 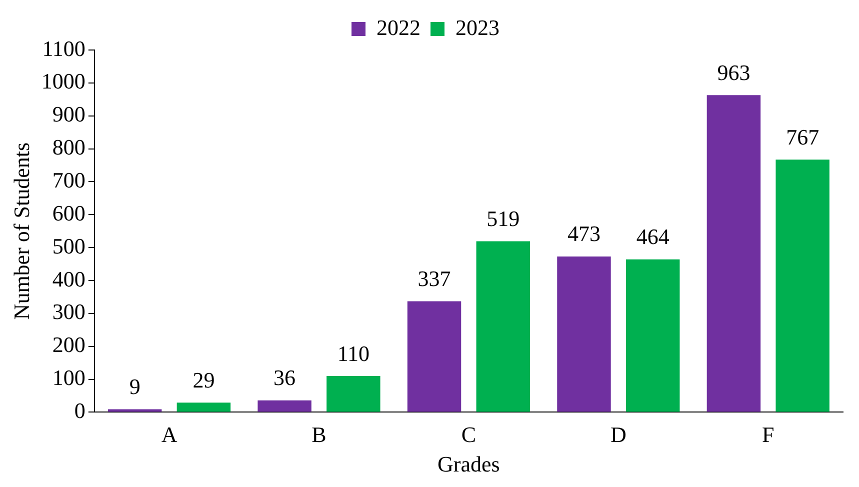 What do you see at coordinates (69, 179) in the screenshot?
I see `y-tick-label: 700` at bounding box center [69, 179].